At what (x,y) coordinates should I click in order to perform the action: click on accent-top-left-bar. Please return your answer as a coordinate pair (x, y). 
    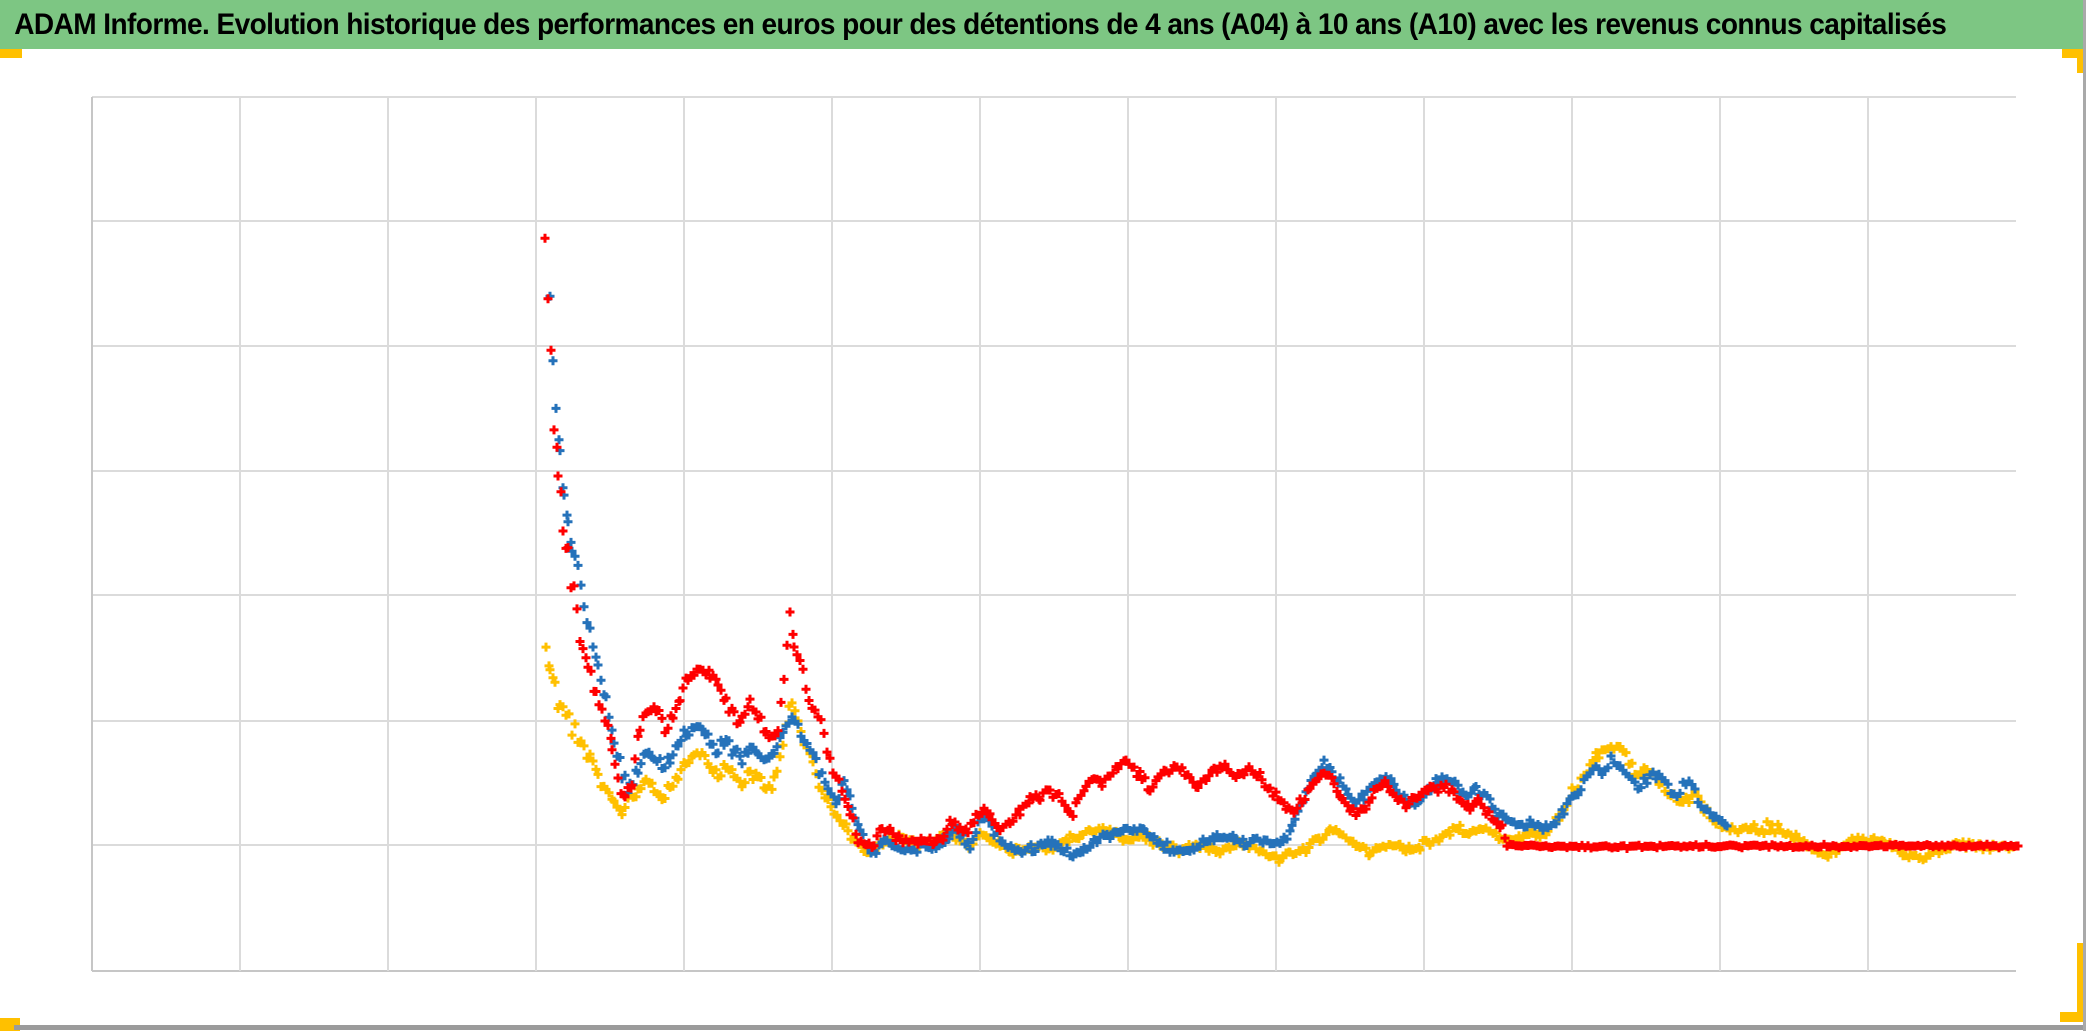
    Looking at the image, I should click on (11, 53).